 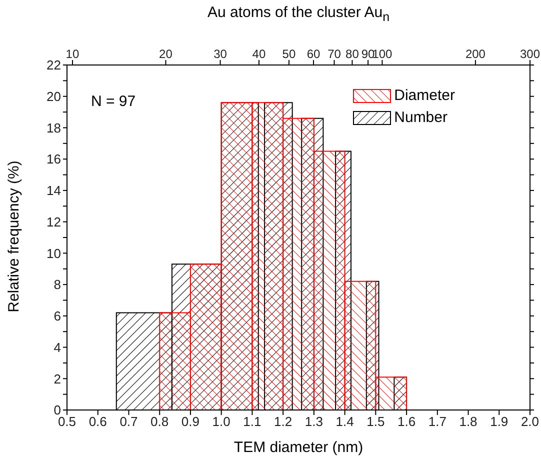 I want to click on x-tick-label: 0.6, so click(x=97, y=422).